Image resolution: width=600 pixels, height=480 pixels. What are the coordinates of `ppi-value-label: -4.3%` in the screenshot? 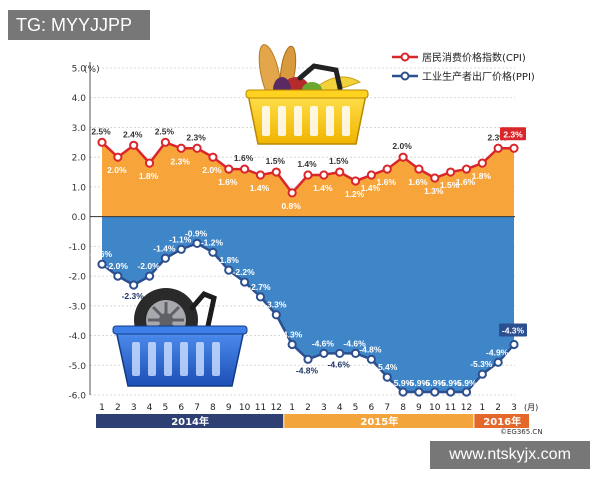 It's located at (291, 334).